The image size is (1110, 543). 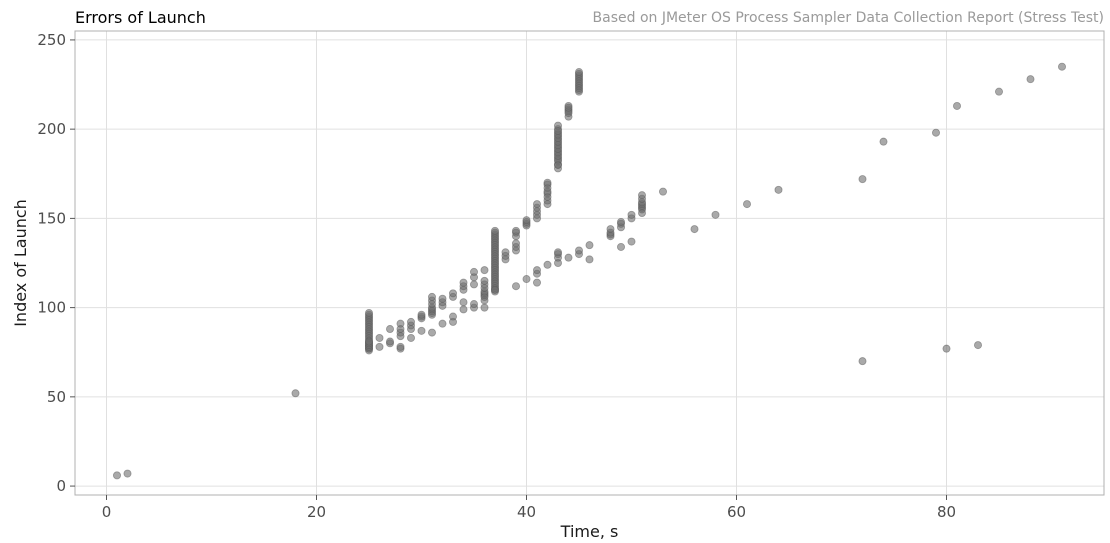 What do you see at coordinates (107, 512) in the screenshot?
I see `x-tick-label: 0` at bounding box center [107, 512].